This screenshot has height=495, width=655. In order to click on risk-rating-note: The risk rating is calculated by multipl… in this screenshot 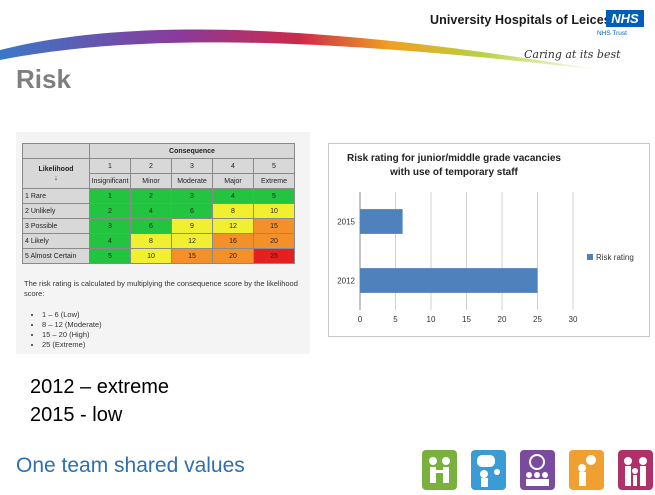, I will do `click(161, 288)`.